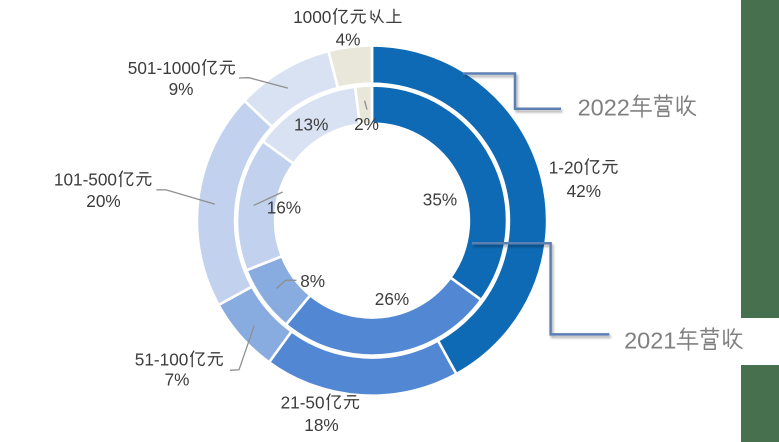  I want to click on svg-text: 16%, so click(284, 208).